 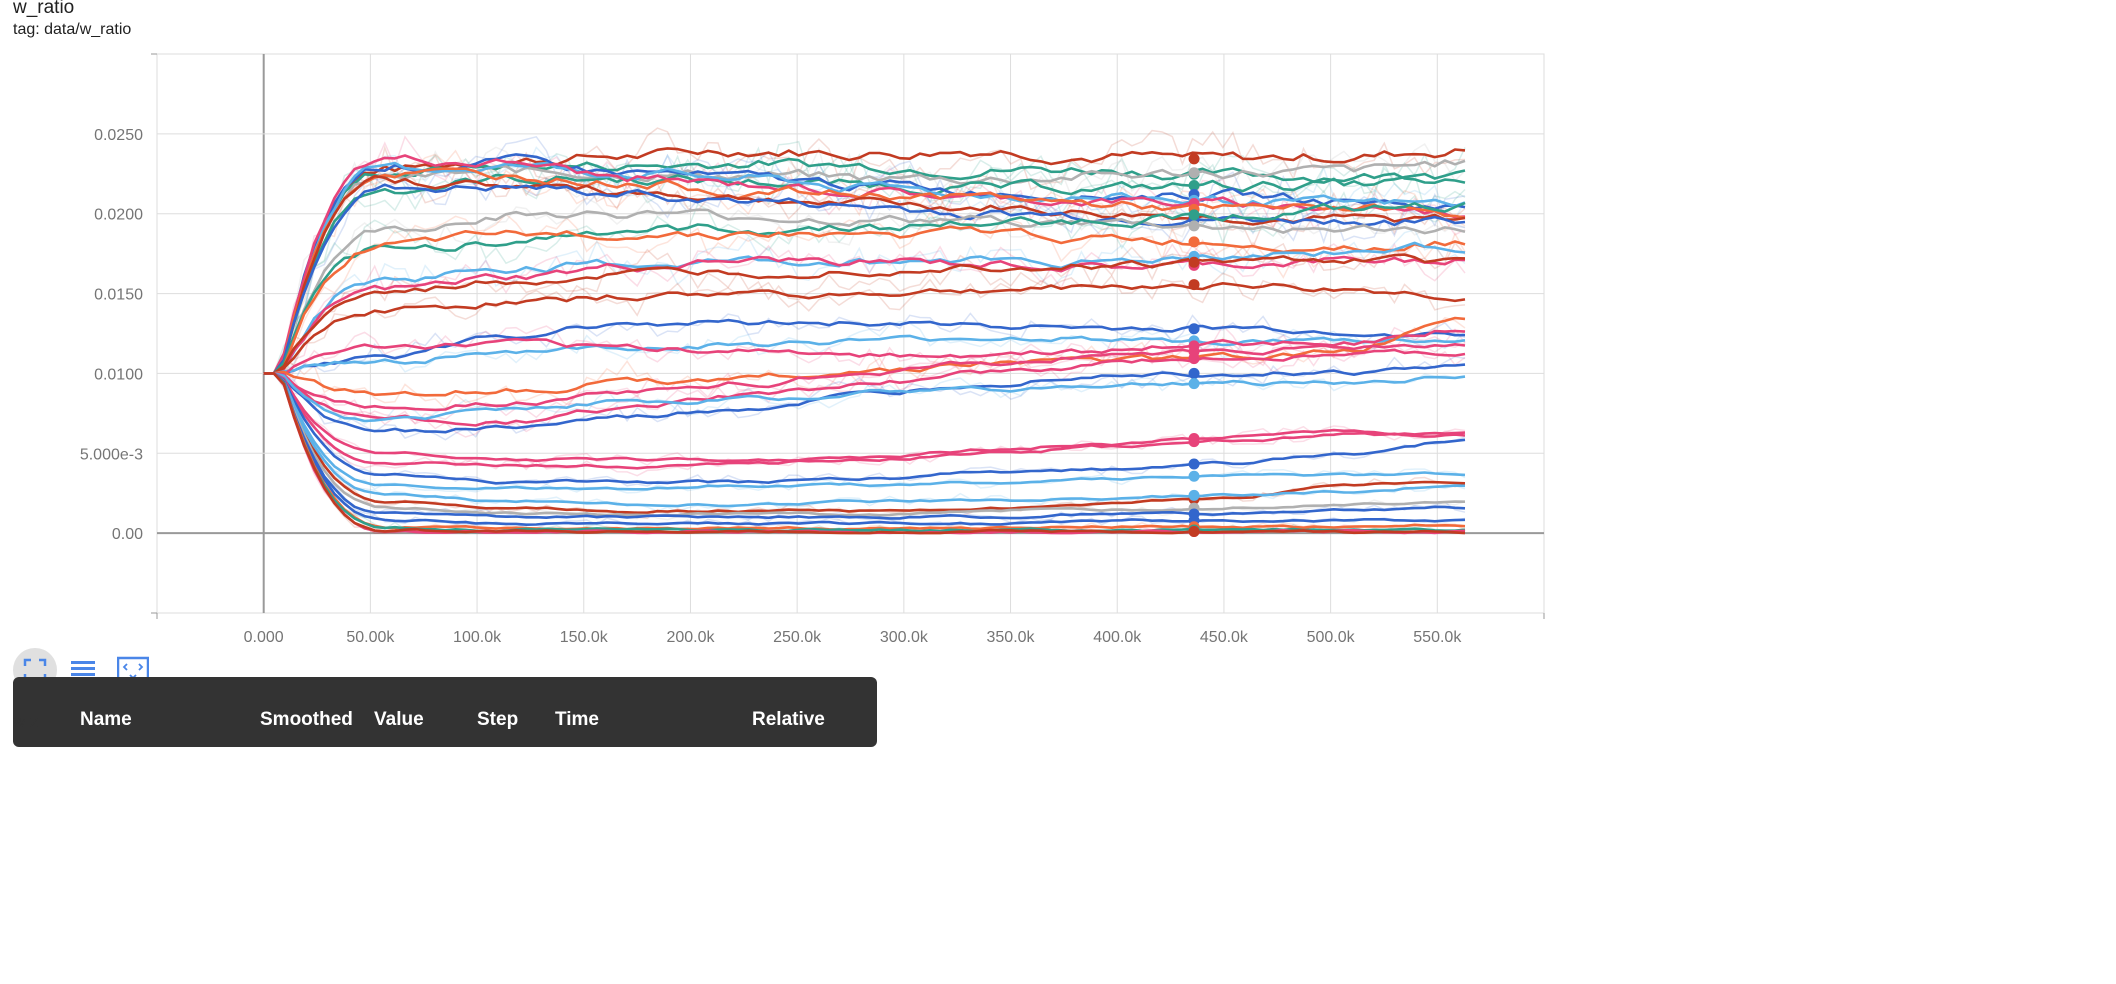 I want to click on header-value: Value, so click(x=399, y=719).